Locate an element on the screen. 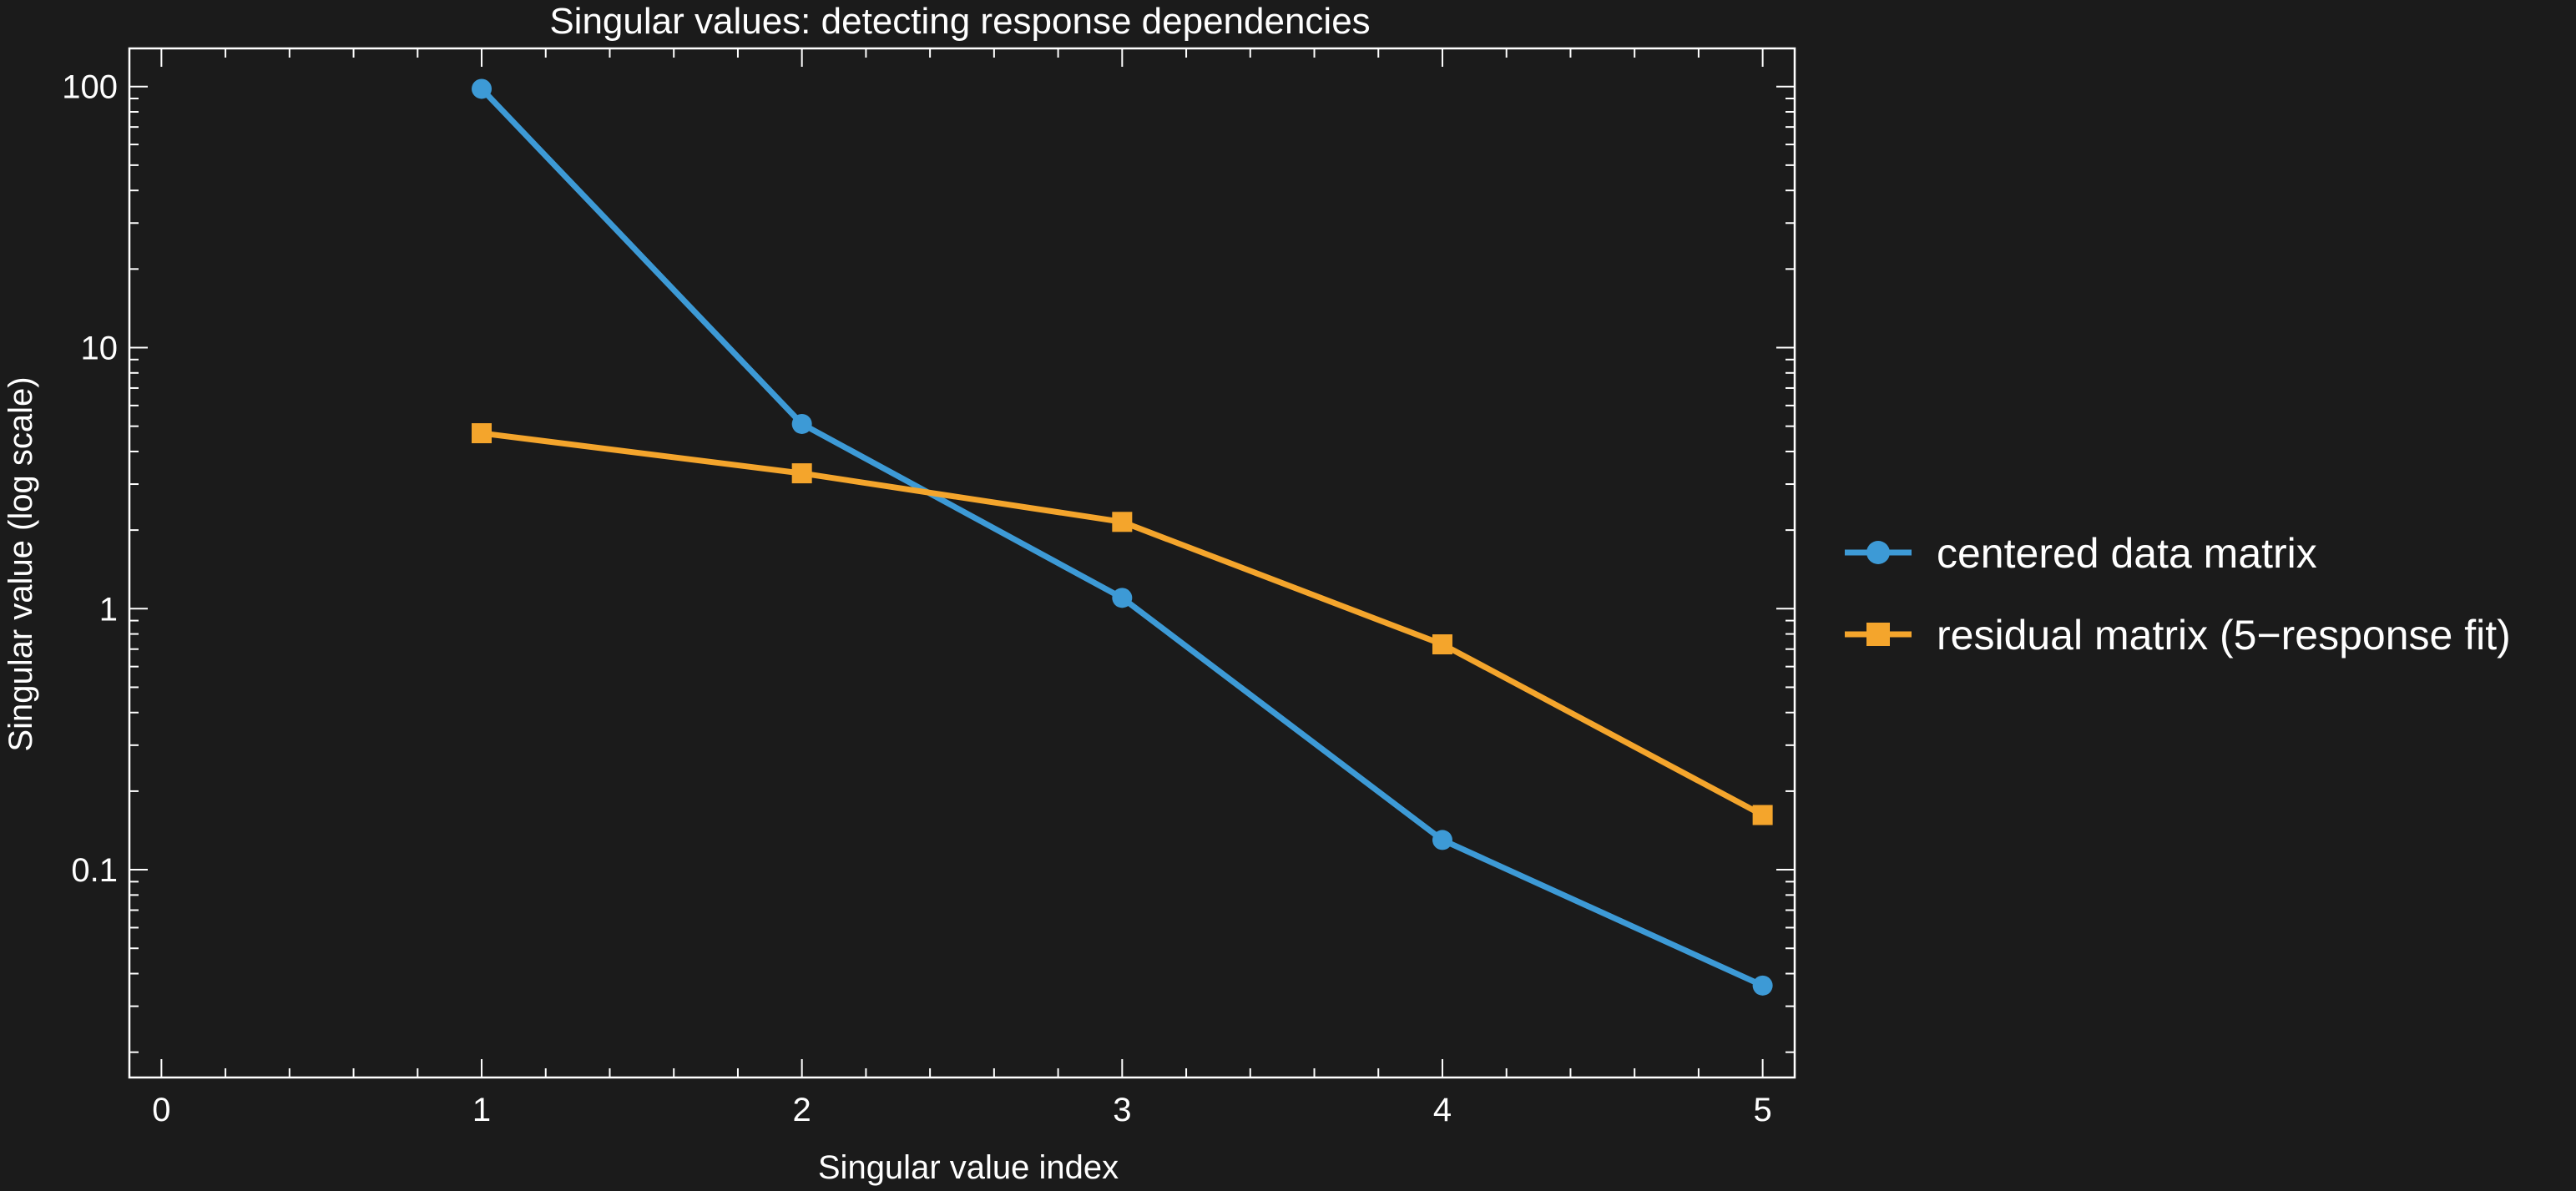 The width and height of the screenshot is (2576, 1191). y-tick-label: 100 is located at coordinates (90, 87).